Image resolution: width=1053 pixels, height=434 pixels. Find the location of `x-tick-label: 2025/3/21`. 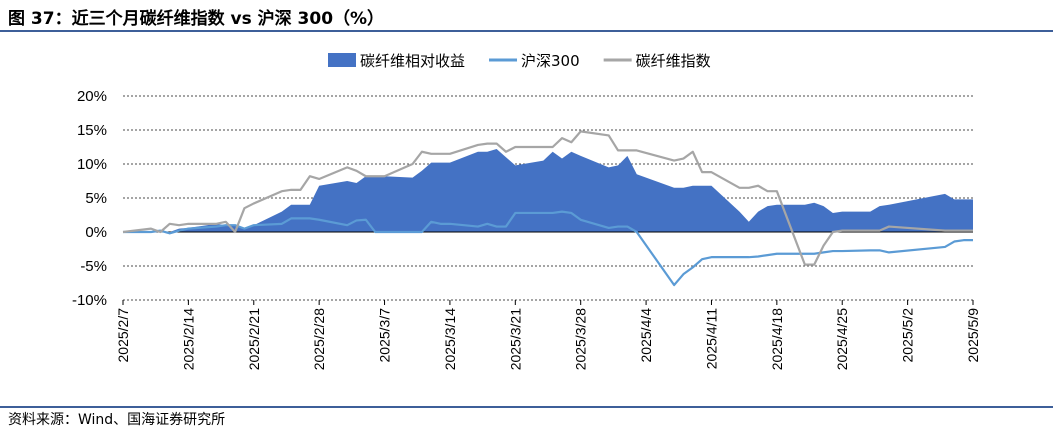

x-tick-label: 2025/3/21 is located at coordinates (515, 339).